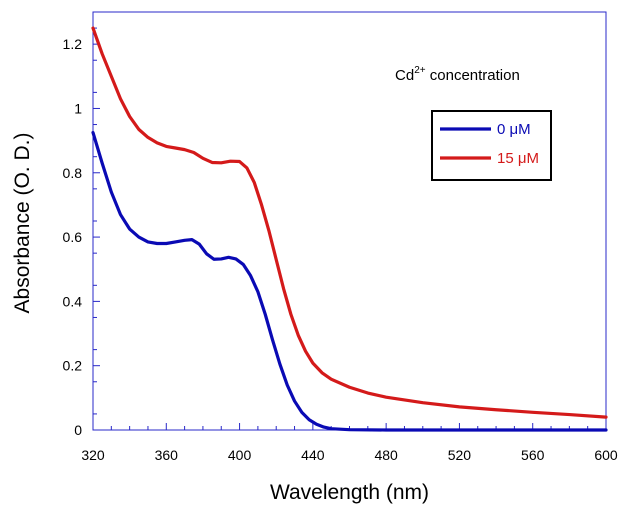  What do you see at coordinates (420, 70) in the screenshot?
I see `legend-title-superscript: 2+` at bounding box center [420, 70].